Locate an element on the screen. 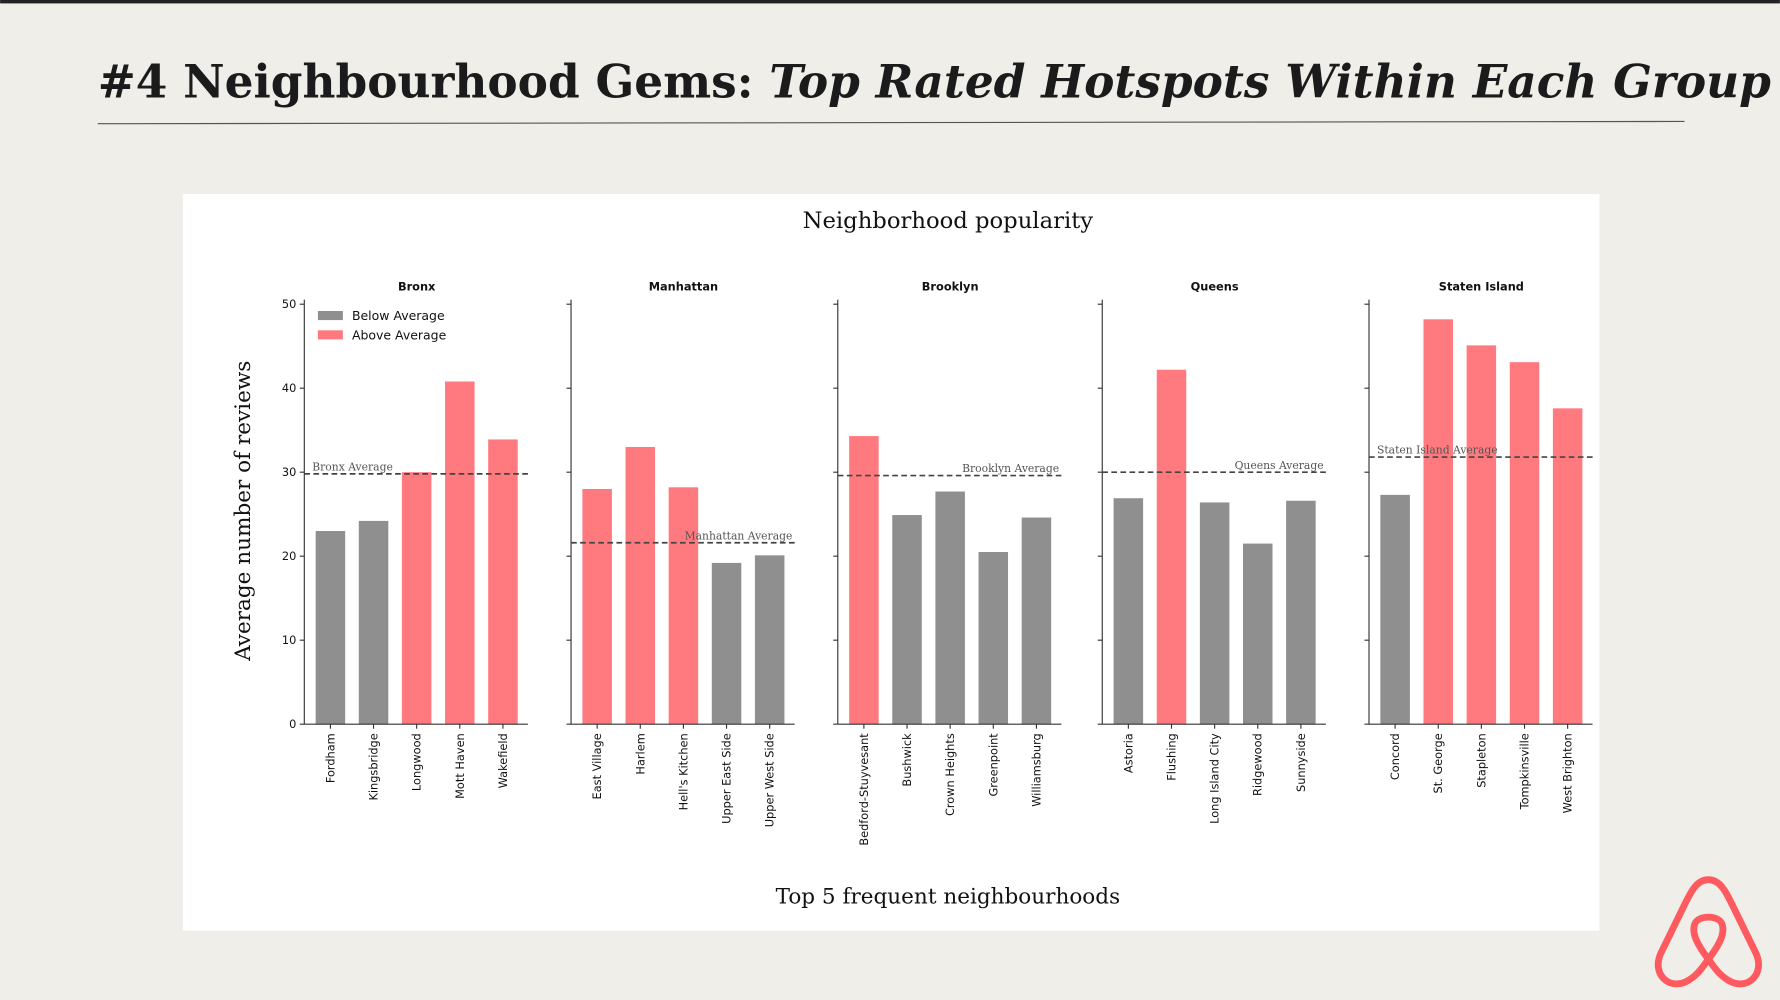  x-tick-label: Crown Heights is located at coordinates (950, 774).